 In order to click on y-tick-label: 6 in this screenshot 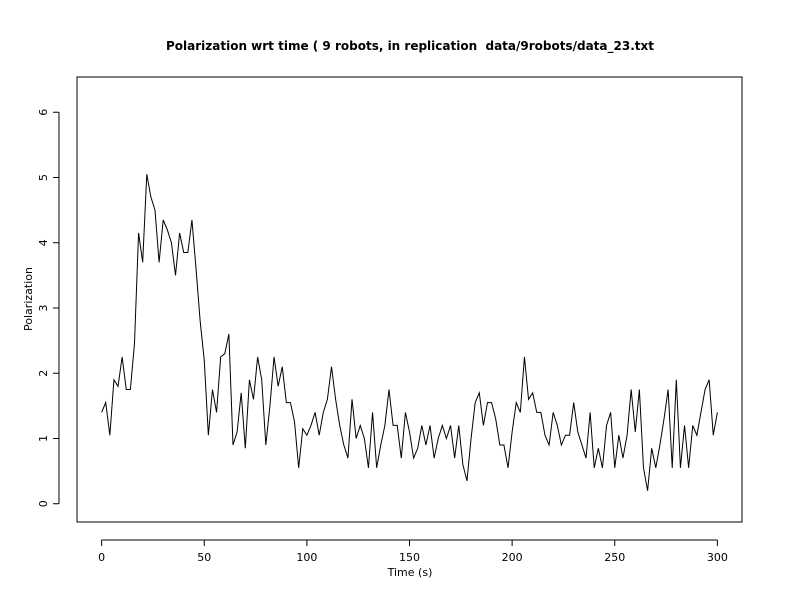, I will do `click(43, 112)`.